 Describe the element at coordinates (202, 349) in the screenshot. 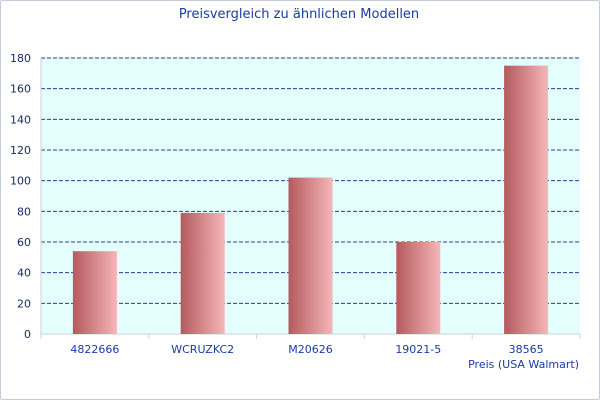

I see `x-tick-label: WCRUZKC2` at that location.